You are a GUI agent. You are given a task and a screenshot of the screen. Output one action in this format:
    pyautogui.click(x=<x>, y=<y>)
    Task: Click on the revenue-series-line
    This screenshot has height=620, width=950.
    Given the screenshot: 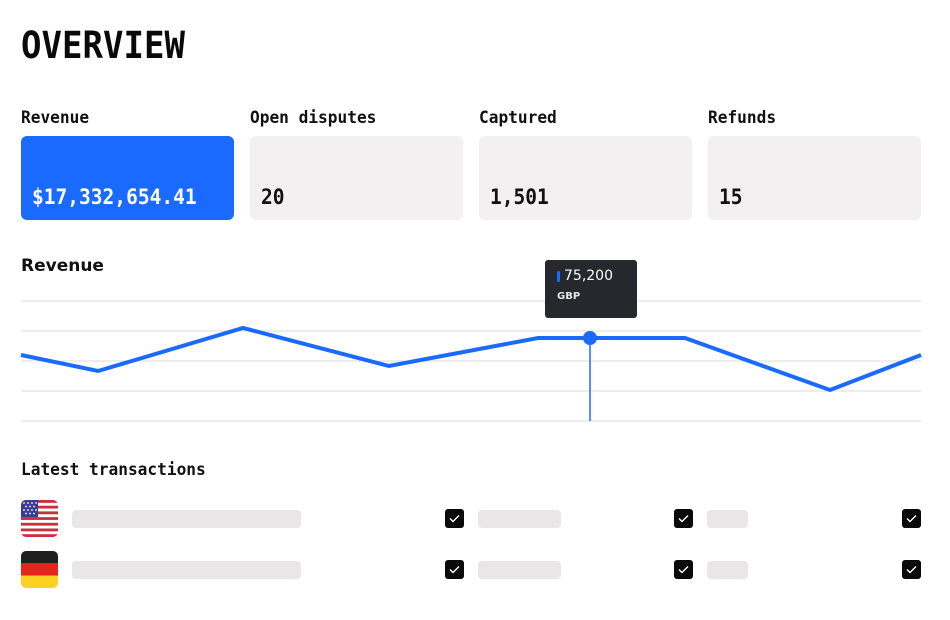 What is the action you would take?
    pyautogui.click(x=471, y=359)
    